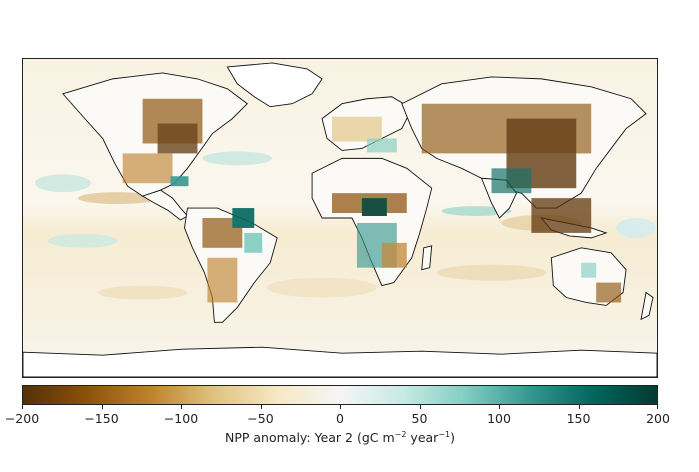 This screenshot has height=472, width=699. Describe the element at coordinates (181, 418) in the screenshot. I see `colorbar-tick-label: −100` at that location.